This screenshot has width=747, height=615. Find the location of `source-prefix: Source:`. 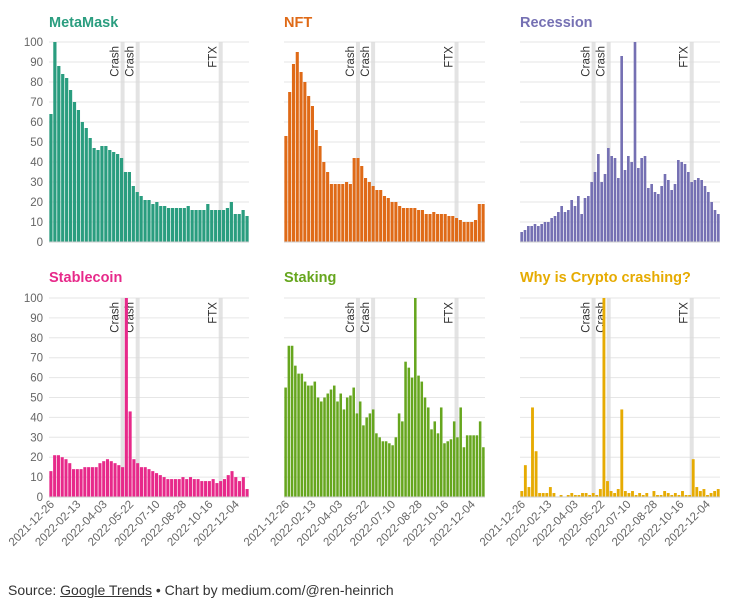

source-prefix: Source: is located at coordinates (34, 590).